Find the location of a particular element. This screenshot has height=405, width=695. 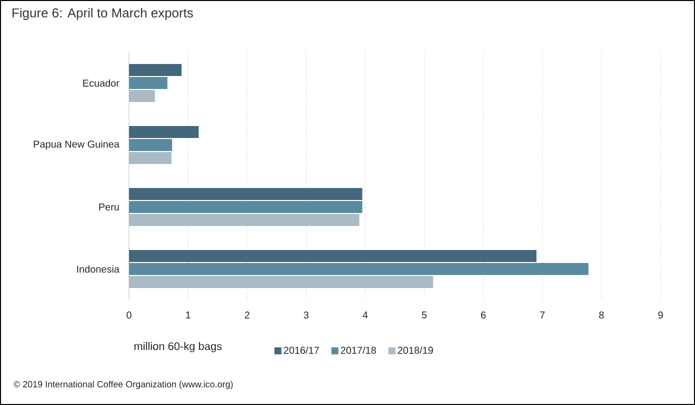

legend-label: 2017/18 is located at coordinates (358, 350).